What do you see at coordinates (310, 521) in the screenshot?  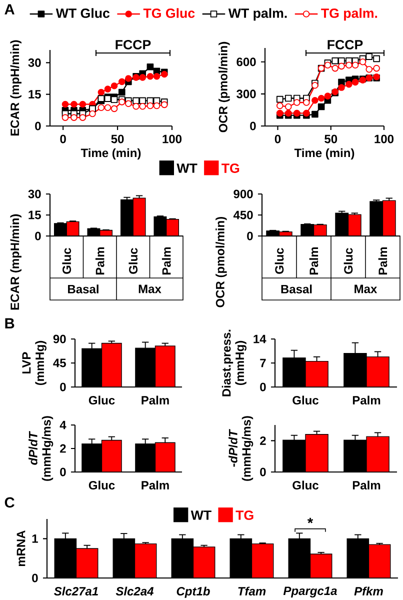 I see `annotation: *` at bounding box center [310, 521].